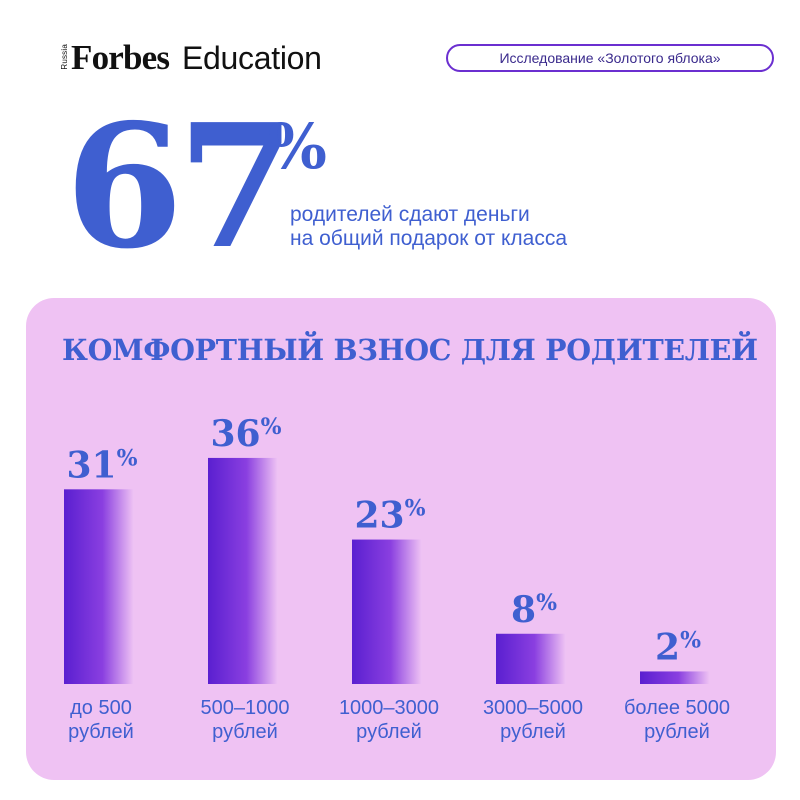 Image resolution: width=800 pixels, height=800 pixels. I want to click on category-label-0-line-1: рублей, so click(101, 732).